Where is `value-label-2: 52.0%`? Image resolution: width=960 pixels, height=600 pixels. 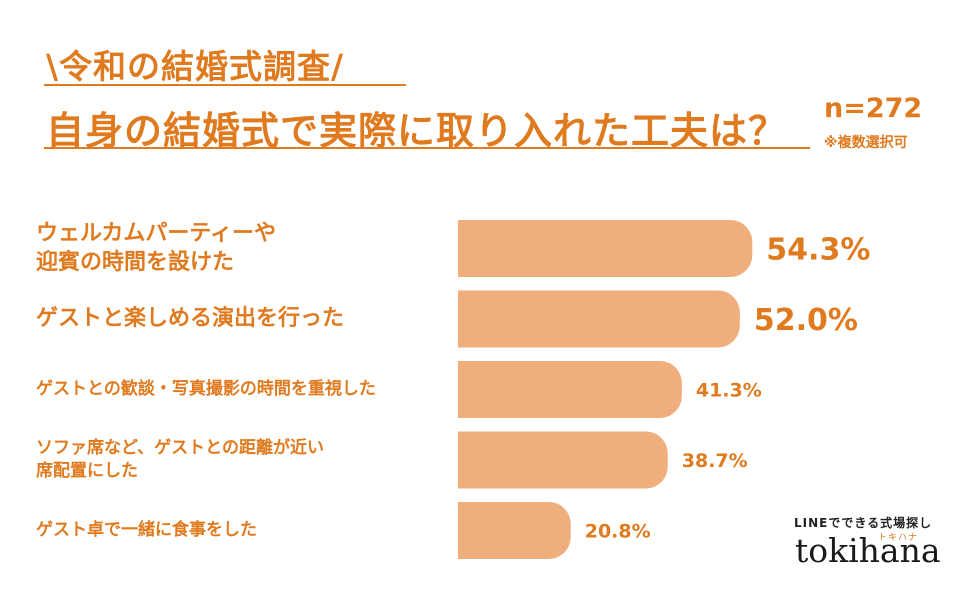 value-label-2: 52.0% is located at coordinates (806, 320).